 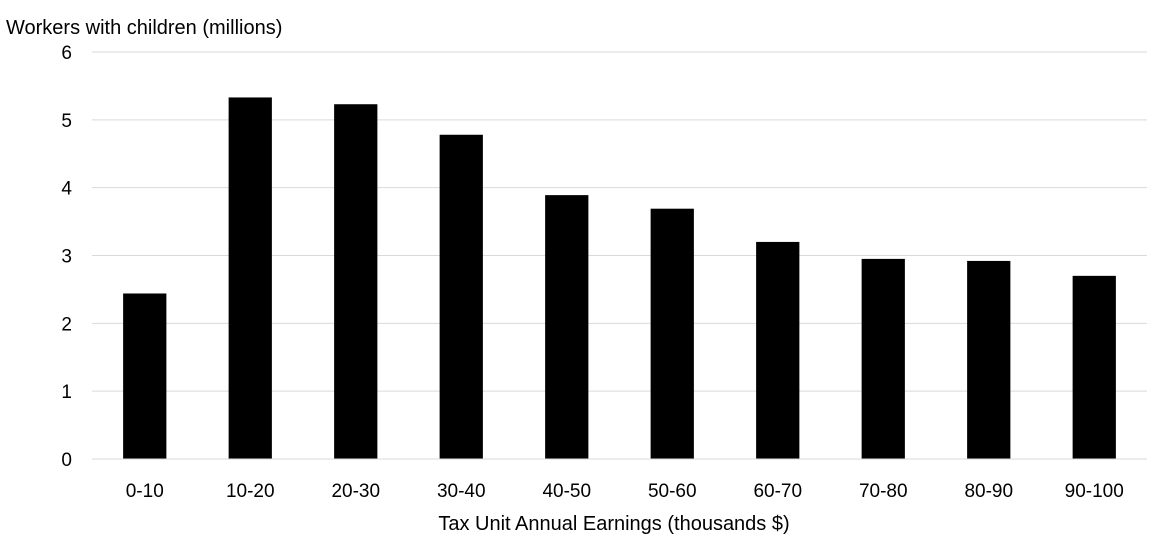 I want to click on x-tick-label: 60-70, so click(x=777, y=491).